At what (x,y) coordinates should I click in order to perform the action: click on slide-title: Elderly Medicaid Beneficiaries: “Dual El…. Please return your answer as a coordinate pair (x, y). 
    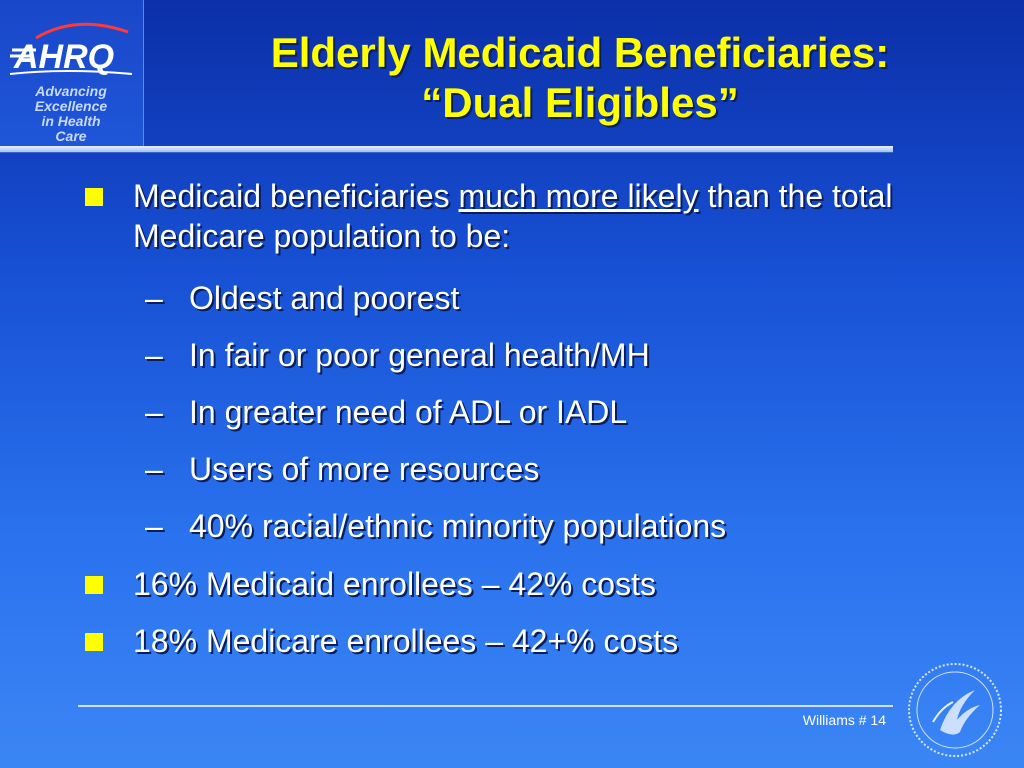
    Looking at the image, I should click on (580, 78).